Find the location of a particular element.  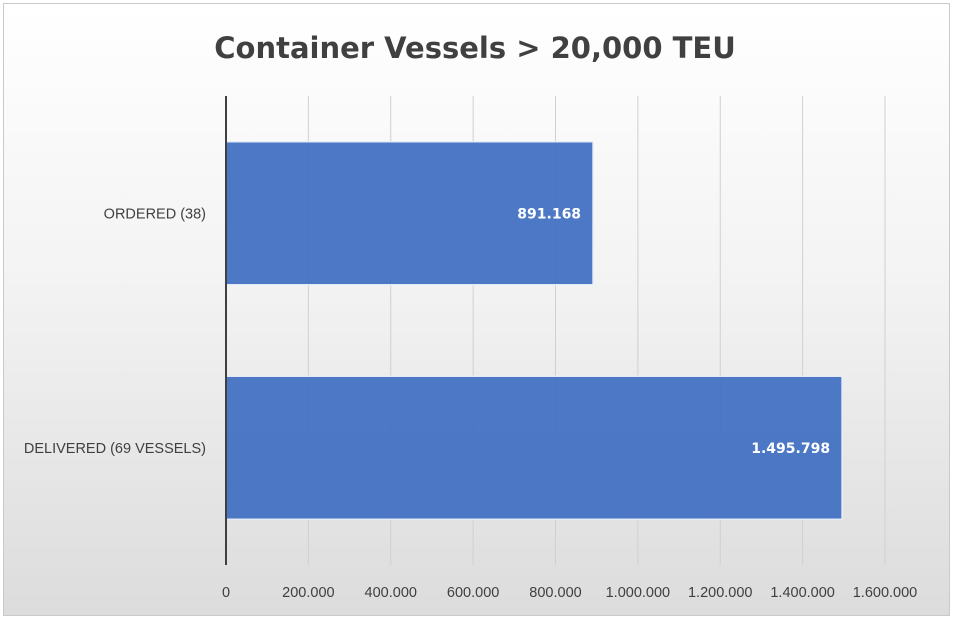

x-tick-label: 400.000 is located at coordinates (391, 593).